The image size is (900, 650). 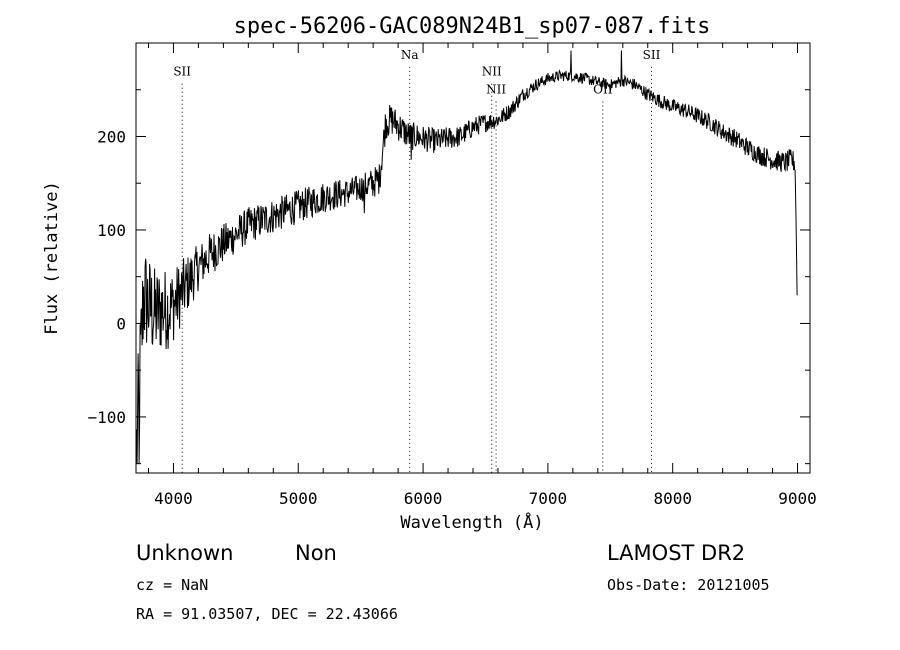 What do you see at coordinates (173, 498) in the screenshot?
I see `x-tick-label: 4000` at bounding box center [173, 498].